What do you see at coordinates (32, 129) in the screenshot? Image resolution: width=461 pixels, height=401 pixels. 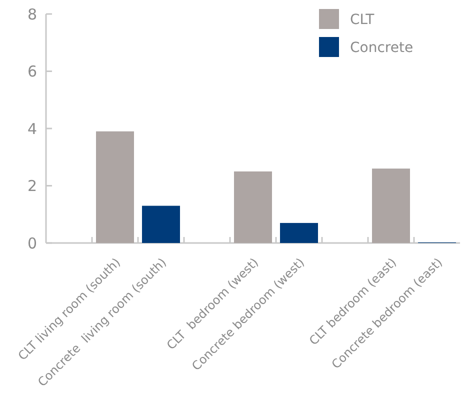 I see `y-tick-label: 4` at bounding box center [32, 129].